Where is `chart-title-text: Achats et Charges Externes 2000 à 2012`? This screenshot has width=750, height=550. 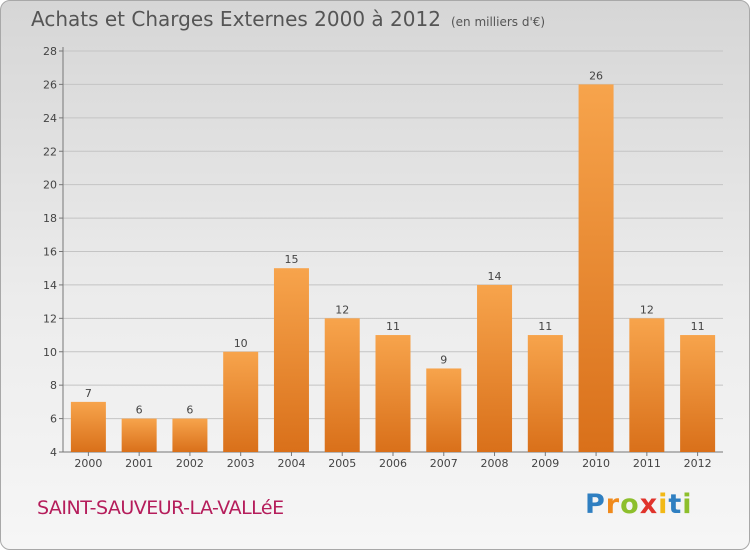
chart-title-text: Achats et Charges Externes 2000 à 2012 is located at coordinates (236, 19).